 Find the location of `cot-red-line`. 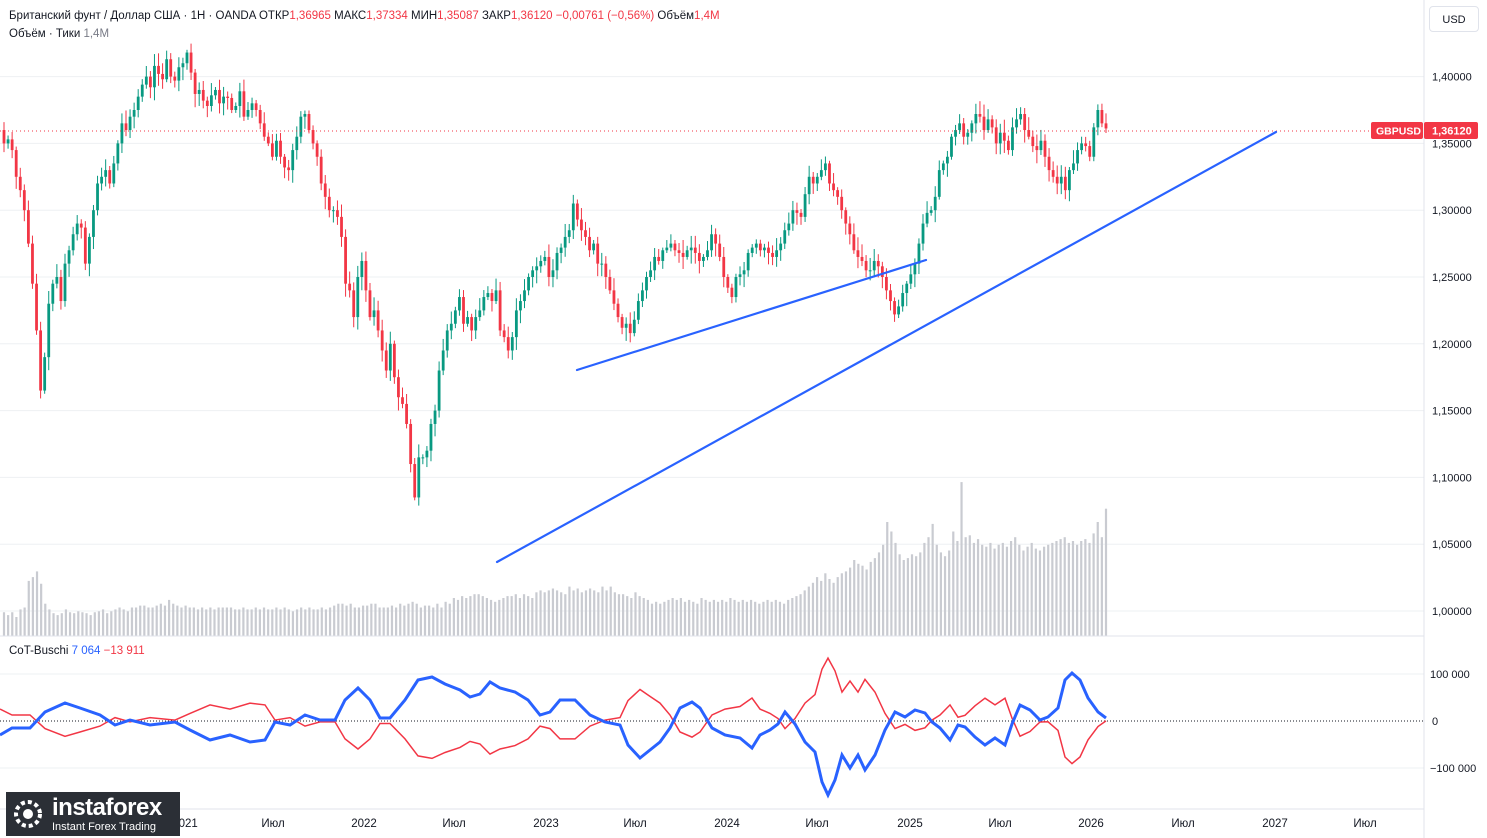

cot-red-line is located at coordinates (553, 710).